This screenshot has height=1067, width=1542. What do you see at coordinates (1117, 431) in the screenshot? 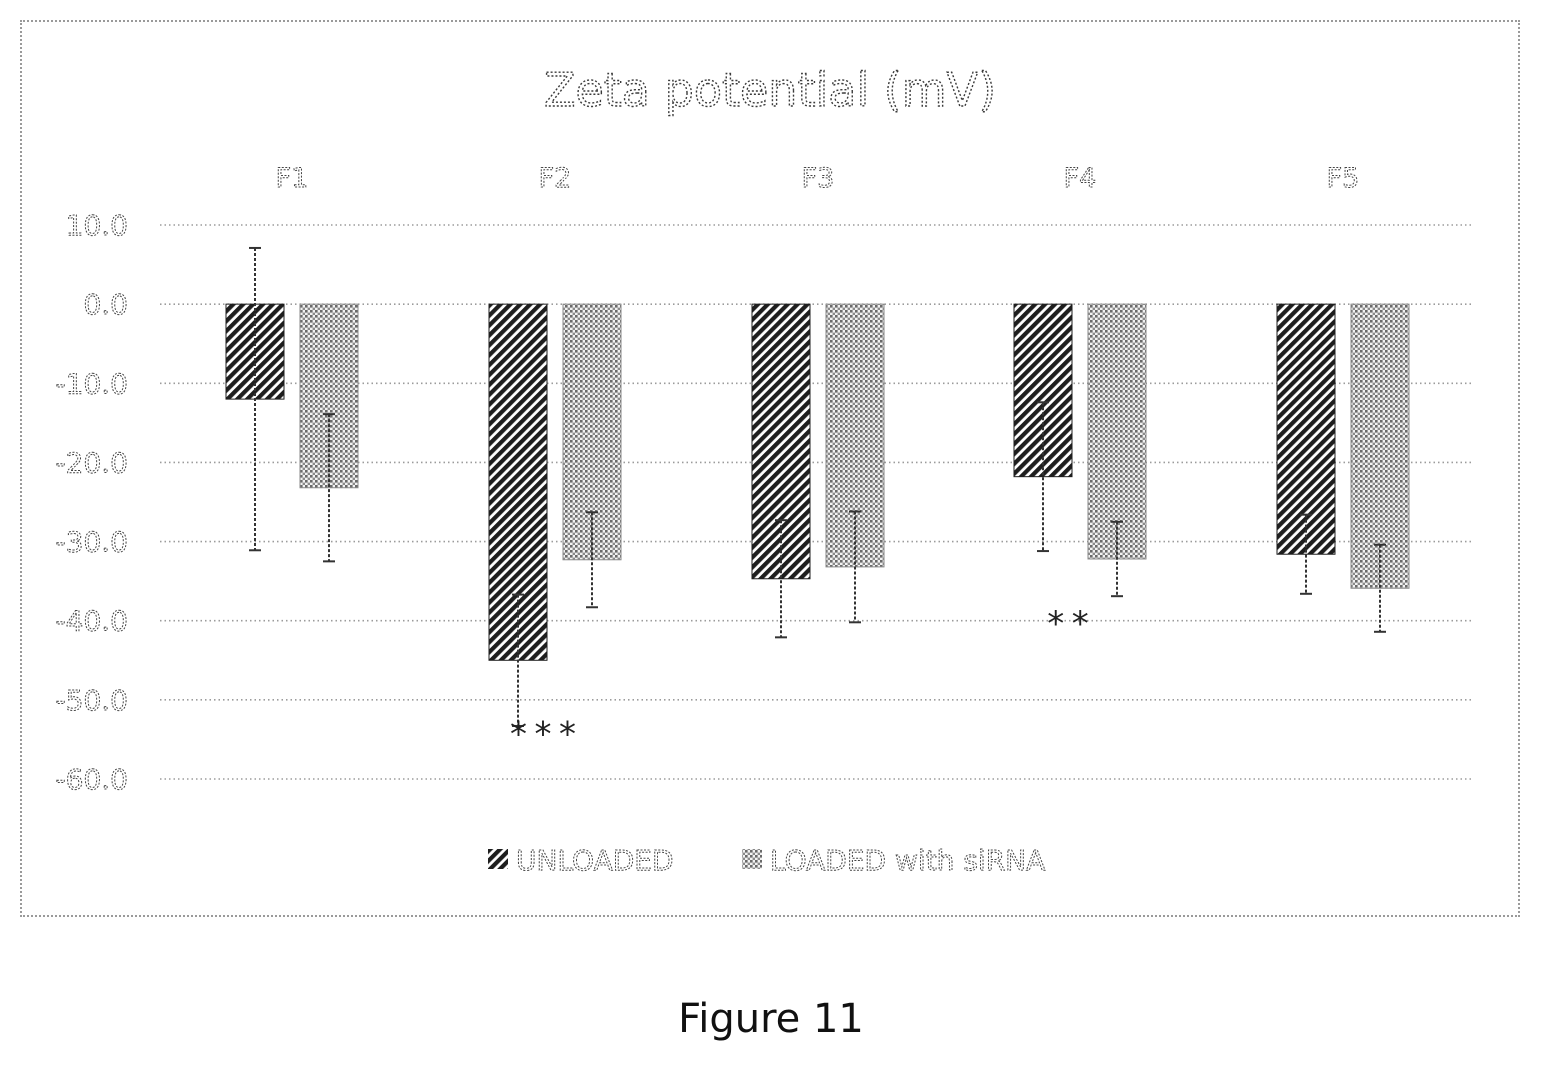
I see `bar-loaded-f4` at bounding box center [1117, 431].